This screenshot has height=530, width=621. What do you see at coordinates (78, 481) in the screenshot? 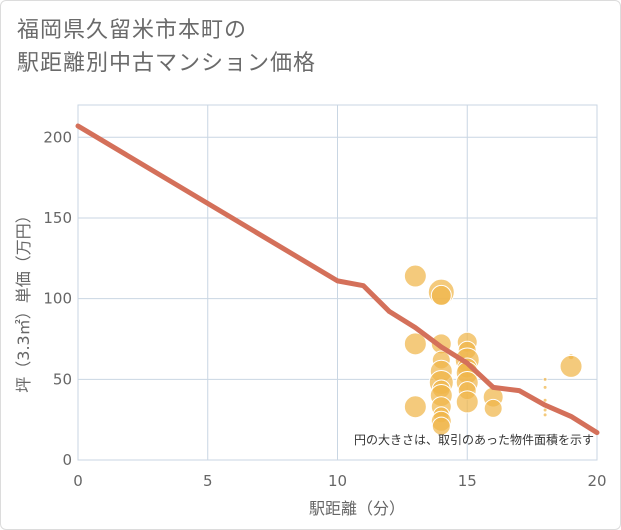
I see `x-tick-label: 0` at bounding box center [78, 481].